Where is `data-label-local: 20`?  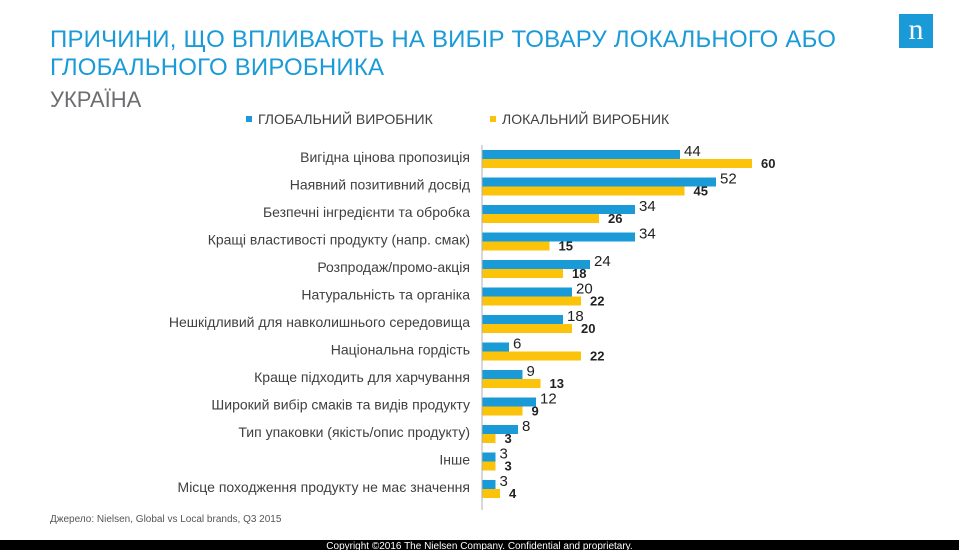
data-label-local: 20 is located at coordinates (588, 328).